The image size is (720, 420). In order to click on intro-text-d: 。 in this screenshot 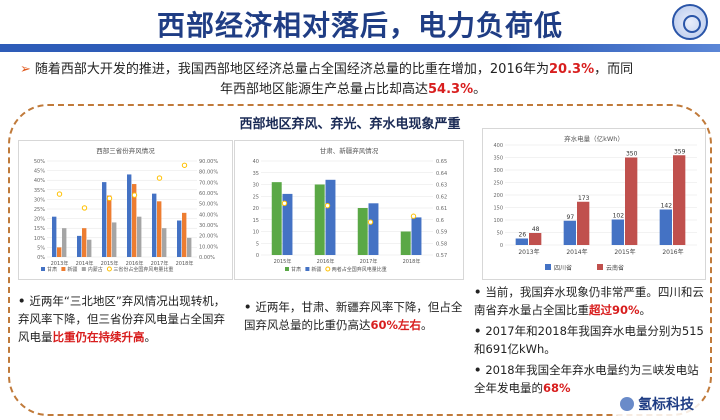, I will do `click(480, 89)`.